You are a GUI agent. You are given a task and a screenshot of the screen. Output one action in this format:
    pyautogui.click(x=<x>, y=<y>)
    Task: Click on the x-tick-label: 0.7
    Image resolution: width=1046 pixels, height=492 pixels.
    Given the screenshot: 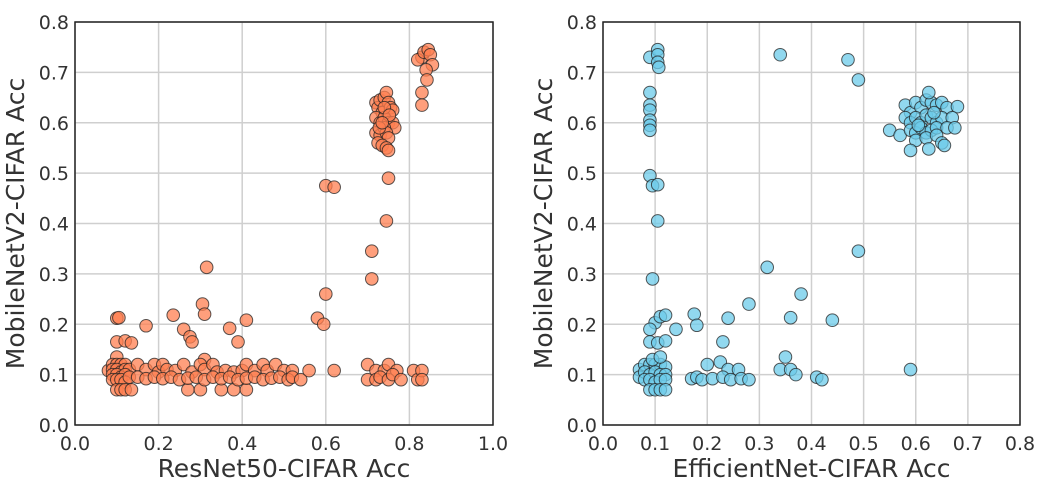 What is the action you would take?
    pyautogui.click(x=968, y=444)
    